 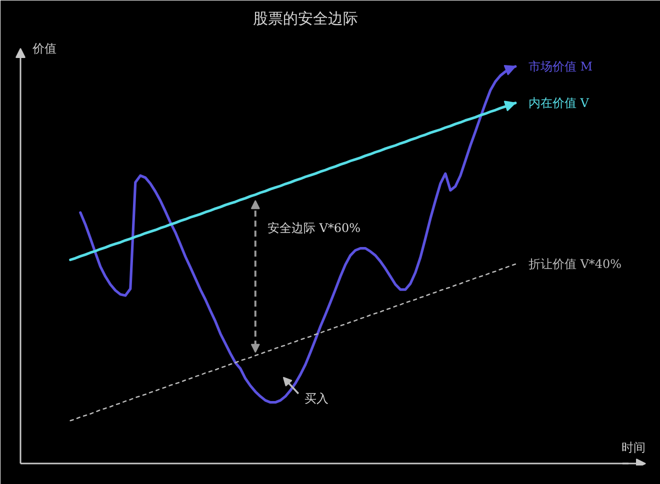 What do you see at coordinates (575, 264) in the screenshot?
I see `series-label: 折让价值 V*40%` at bounding box center [575, 264].